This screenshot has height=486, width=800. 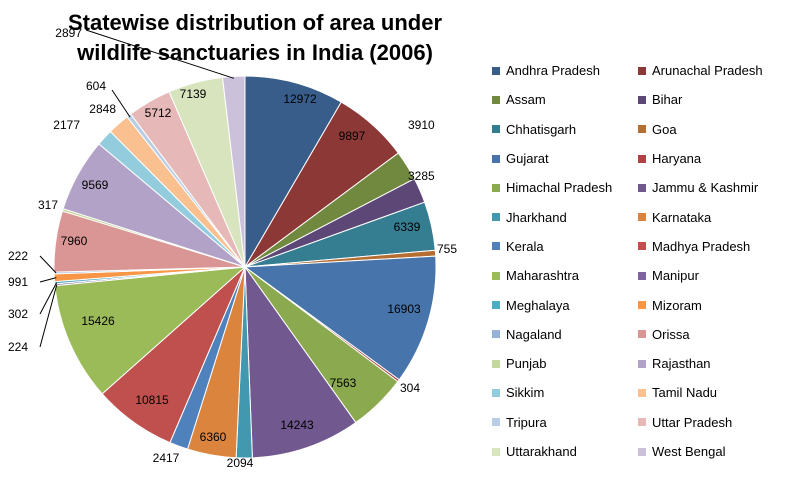 I want to click on data-label-goa: 755, so click(x=447, y=249).